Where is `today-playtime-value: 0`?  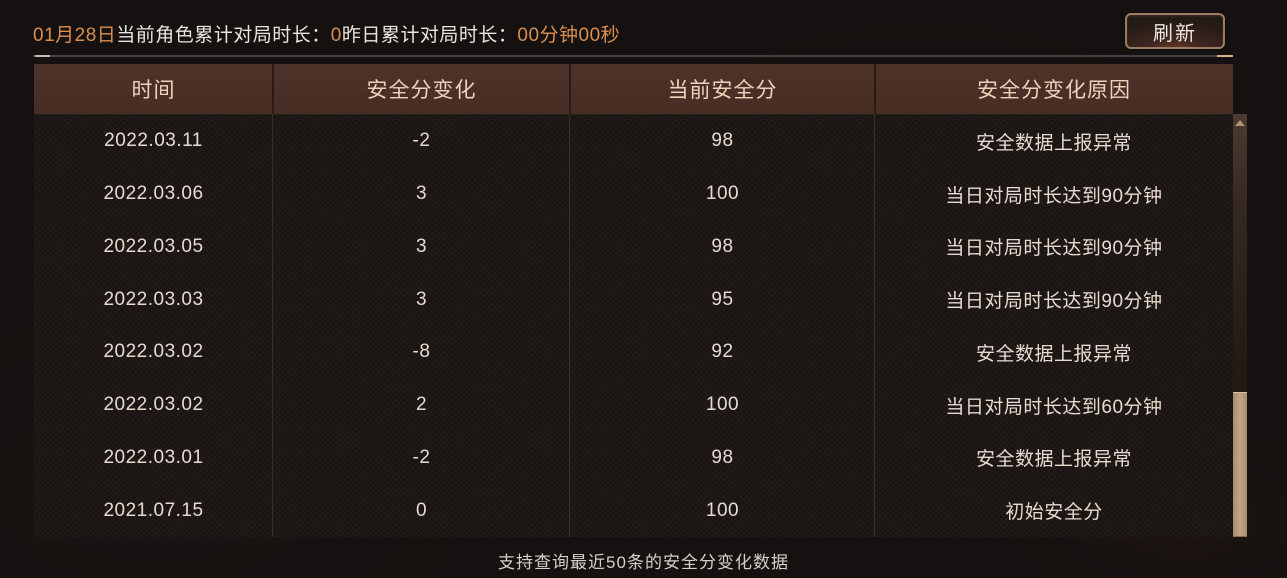 today-playtime-value: 0 is located at coordinates (336, 35).